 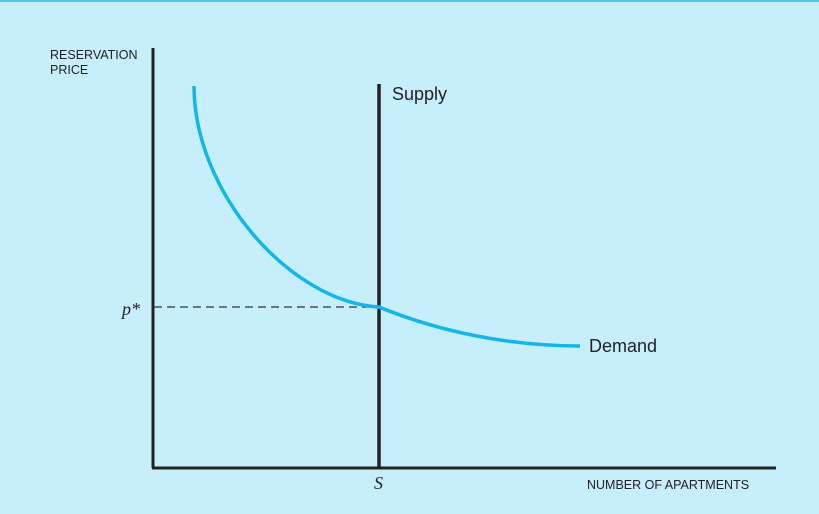 What do you see at coordinates (419, 94) in the screenshot?
I see `supply-label: Supply` at bounding box center [419, 94].